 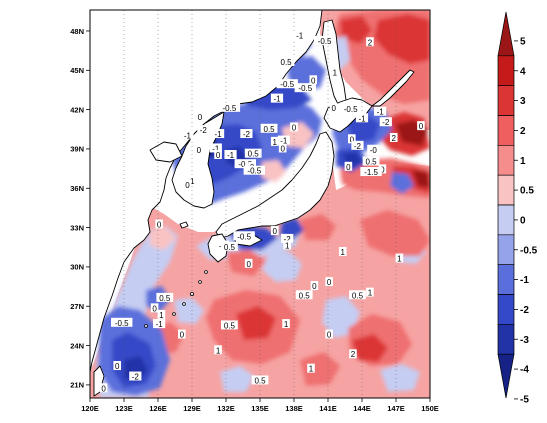 I want to click on lon-tick-label: 129E, so click(x=192, y=408).